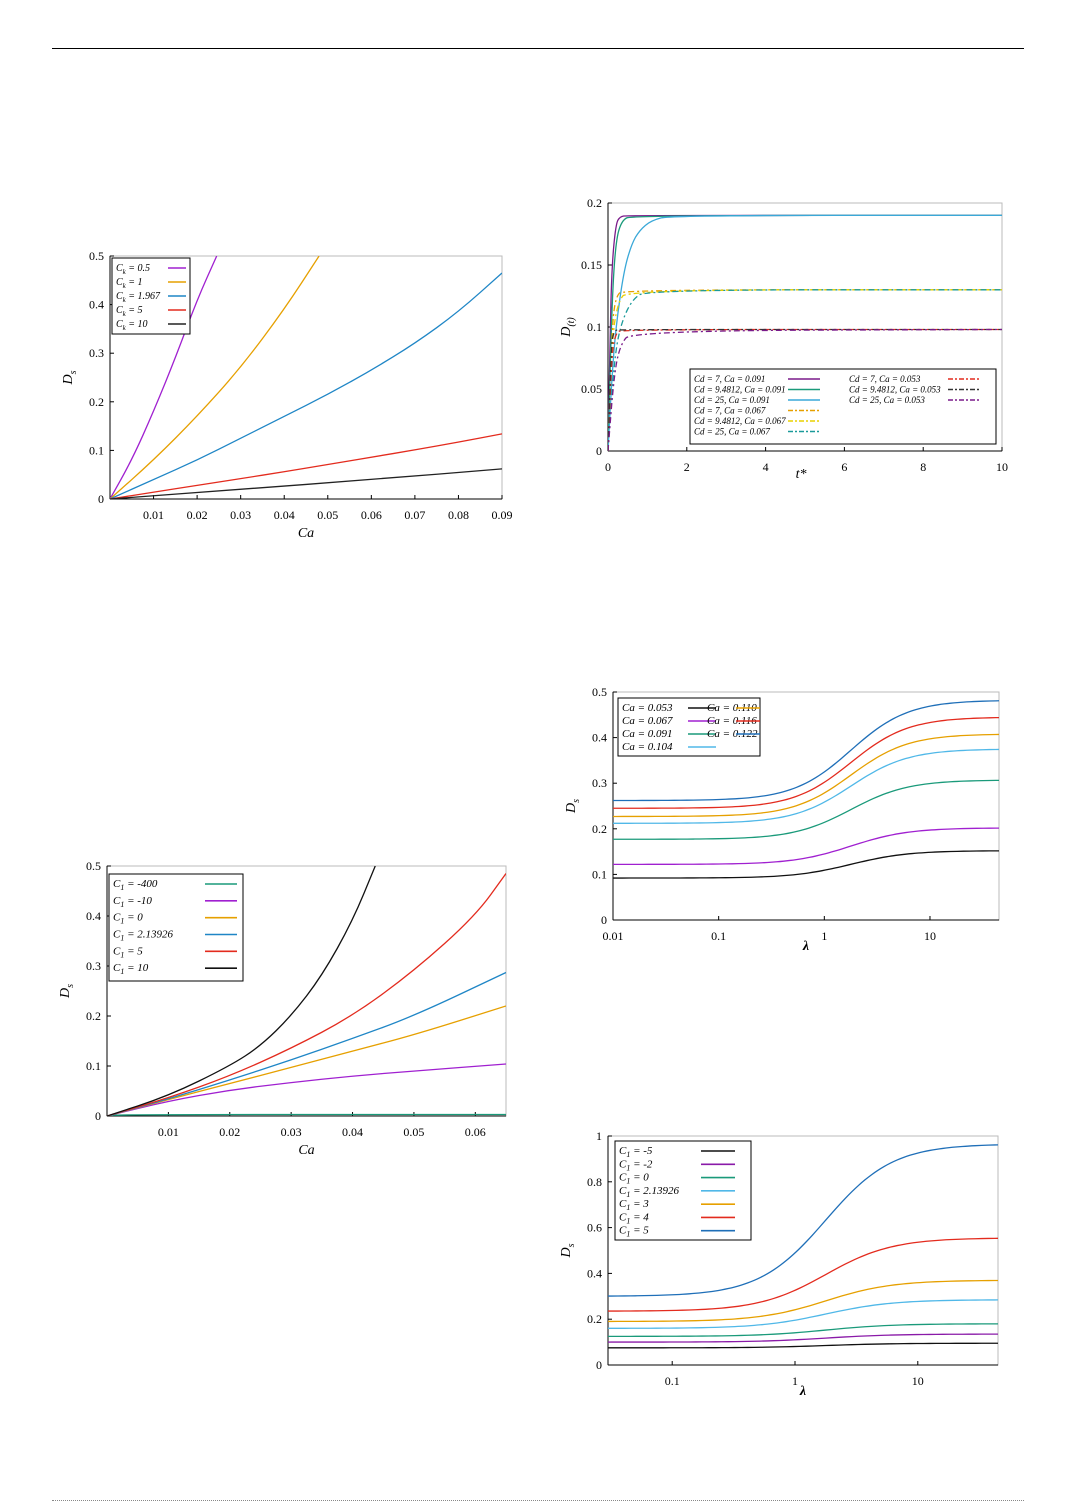  What do you see at coordinates (634, 1205) in the screenshot?
I see `legend-label: C1 = 3` at bounding box center [634, 1205].